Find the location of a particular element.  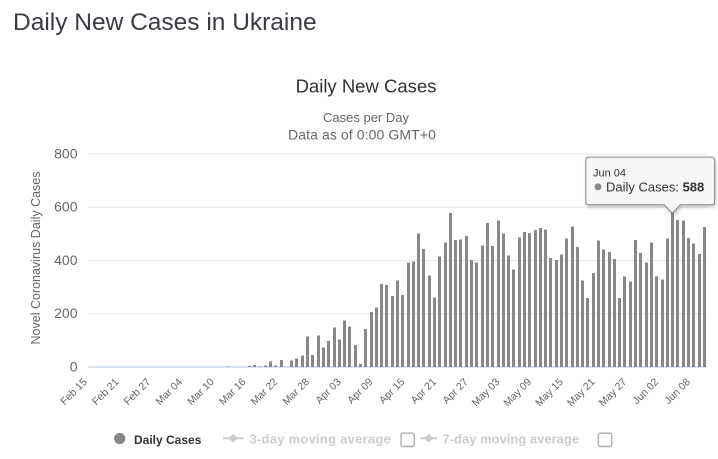

svg-text: Data as of 0:00 GMT+0 is located at coordinates (362, 135).